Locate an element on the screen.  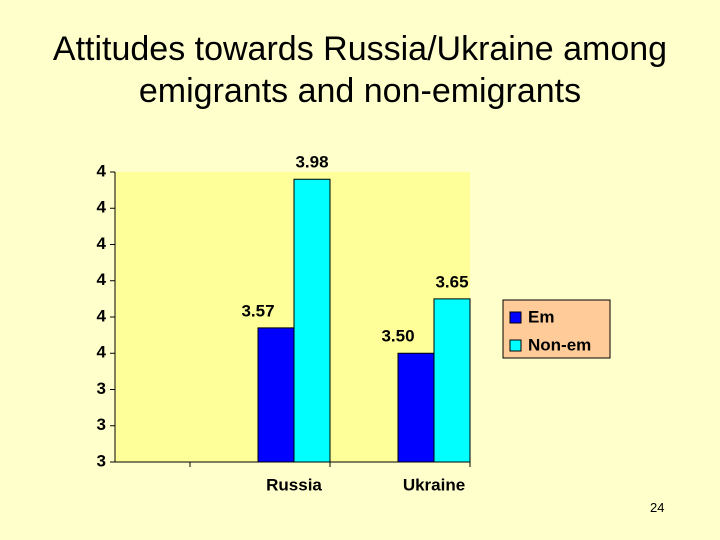
value-label: 3.65 is located at coordinates (451, 281).